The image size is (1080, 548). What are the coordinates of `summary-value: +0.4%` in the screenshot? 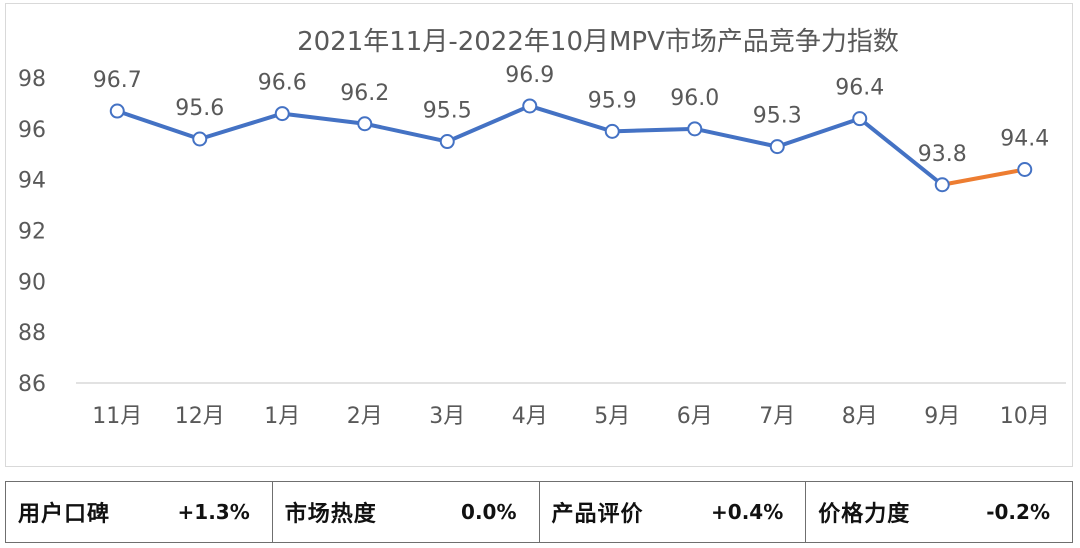 It's located at (747, 512).